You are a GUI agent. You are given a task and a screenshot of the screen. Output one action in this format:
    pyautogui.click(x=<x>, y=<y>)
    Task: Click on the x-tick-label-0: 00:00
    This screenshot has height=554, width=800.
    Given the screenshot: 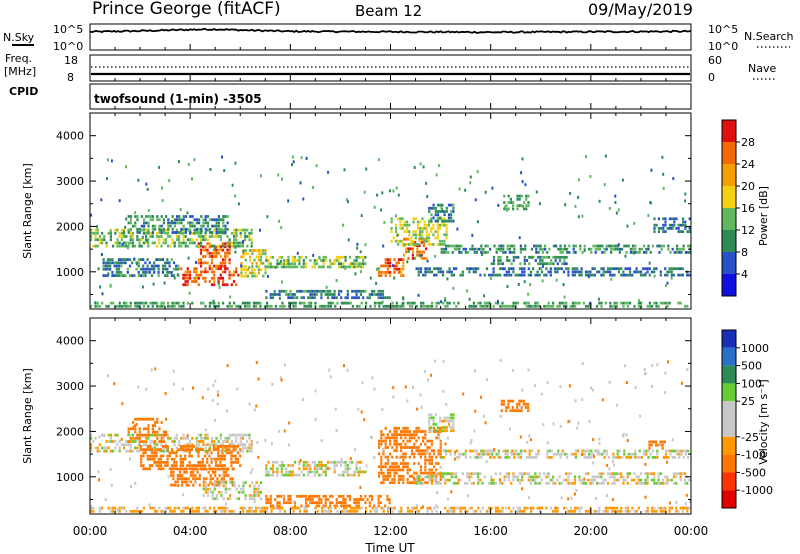 What is the action you would take?
    pyautogui.click(x=90, y=531)
    